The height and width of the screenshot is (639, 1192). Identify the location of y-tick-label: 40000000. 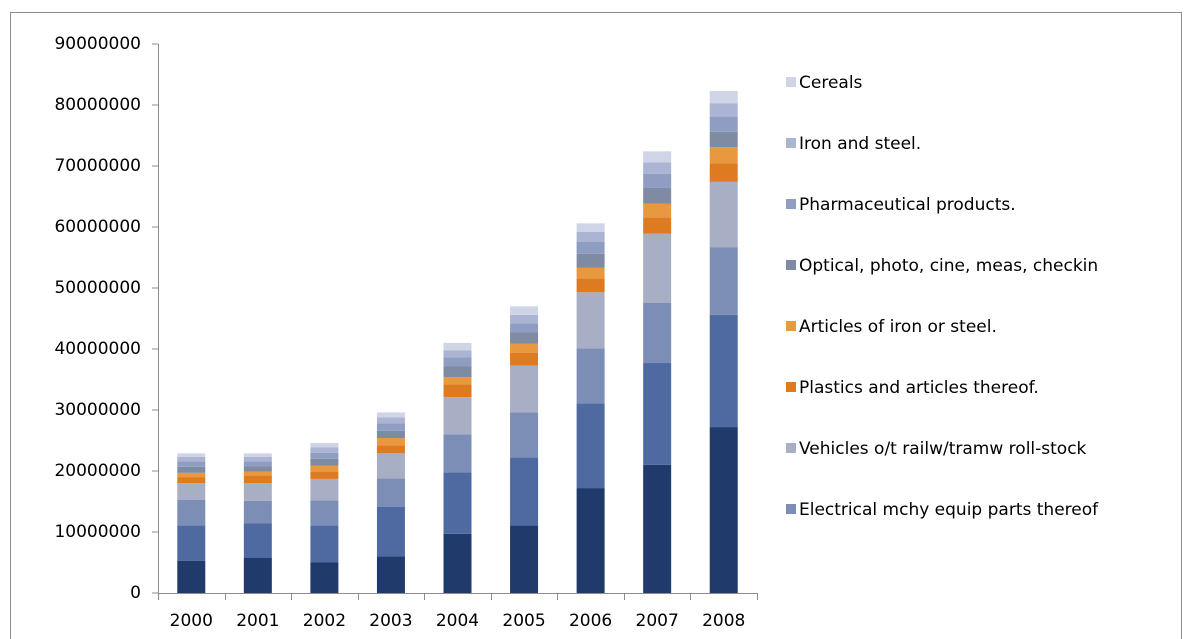
(97, 349).